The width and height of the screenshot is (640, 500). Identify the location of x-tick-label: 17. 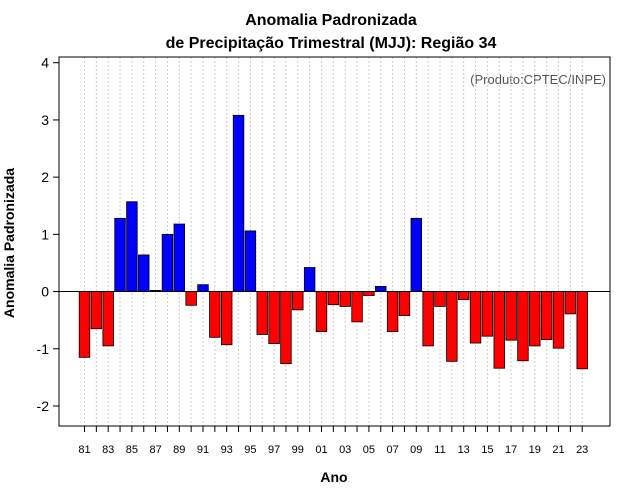
(511, 450).